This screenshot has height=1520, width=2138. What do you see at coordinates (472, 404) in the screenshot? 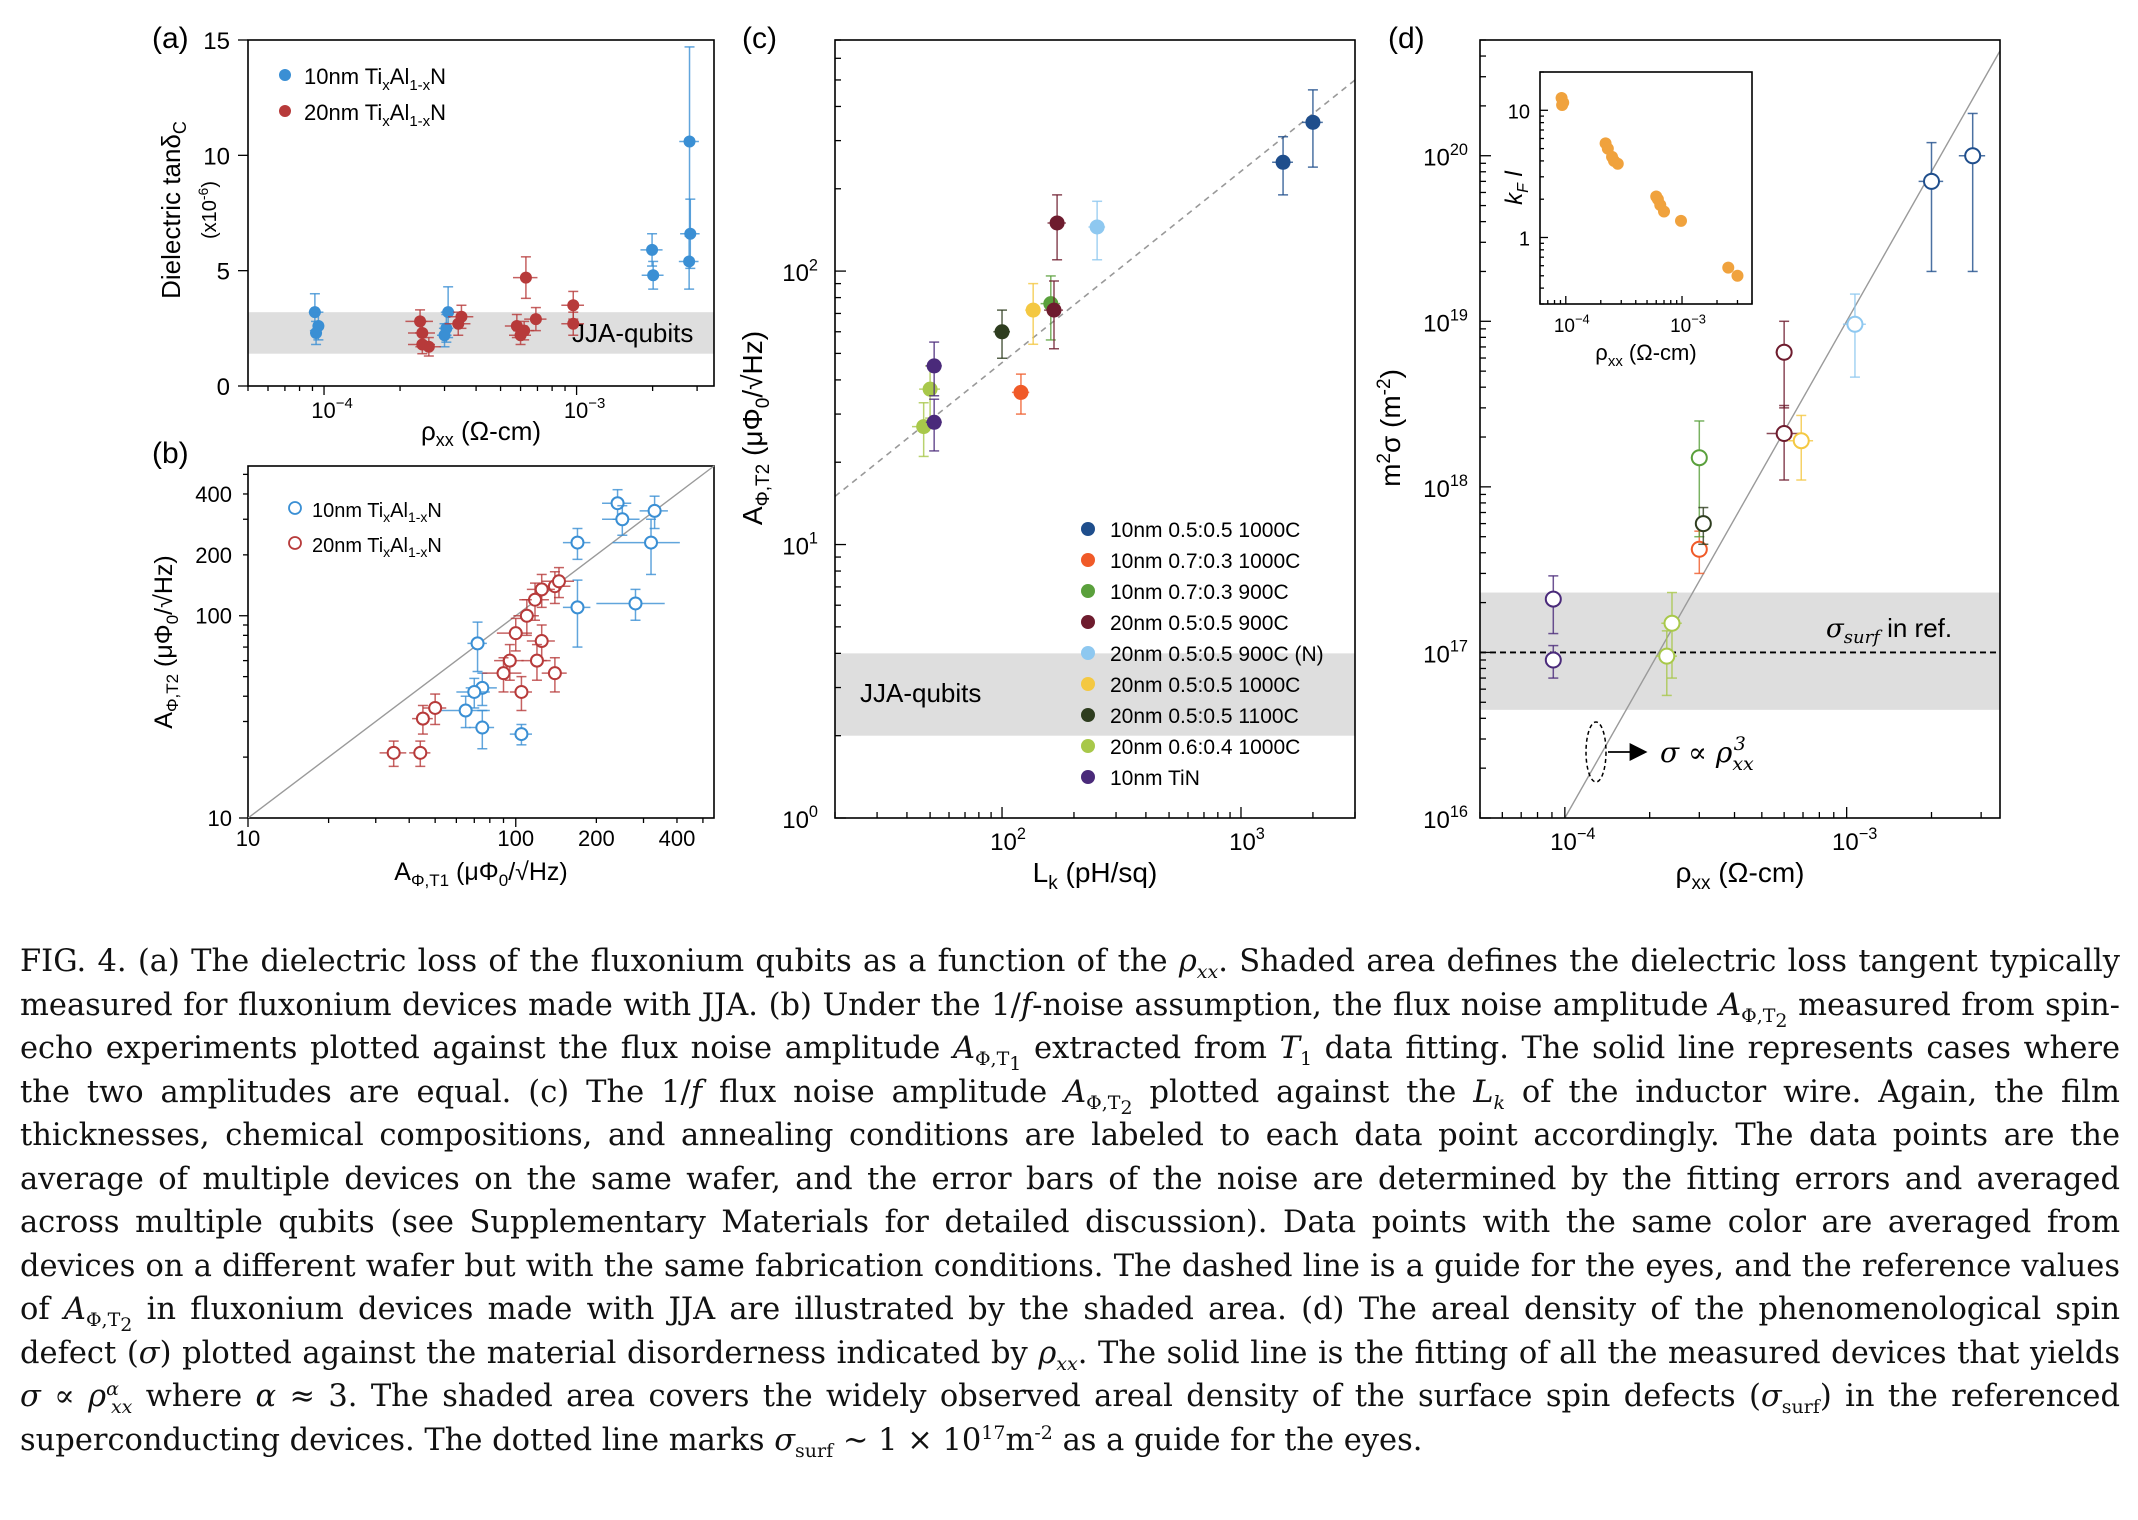
I see `panel-a-x-ticks: 10−4 10−3` at bounding box center [472, 404].